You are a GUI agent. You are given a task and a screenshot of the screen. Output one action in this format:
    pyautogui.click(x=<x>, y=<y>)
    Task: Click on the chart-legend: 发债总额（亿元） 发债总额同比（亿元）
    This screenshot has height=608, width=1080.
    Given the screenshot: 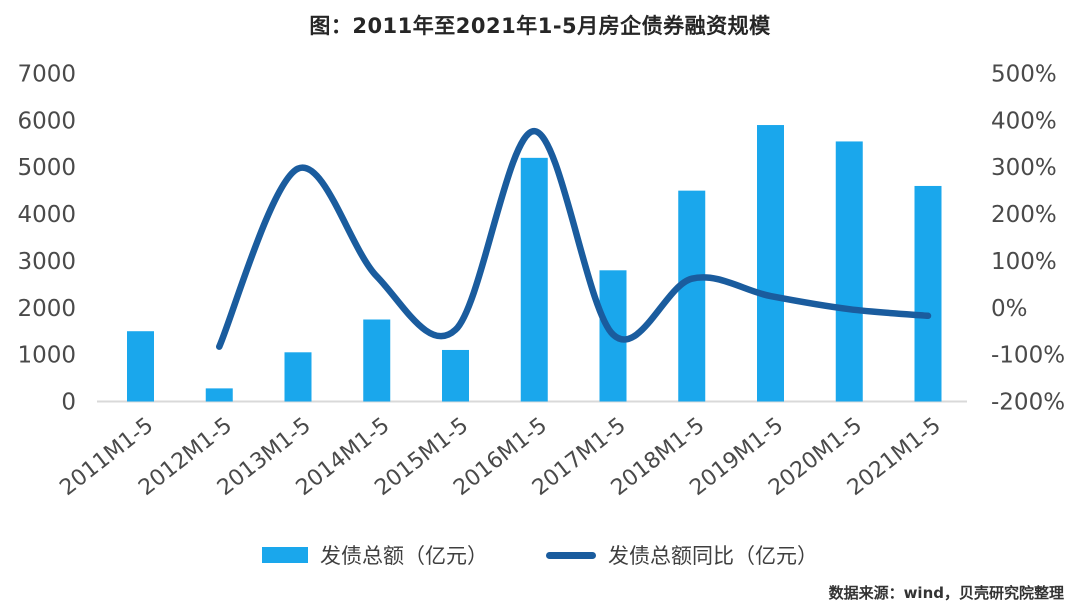 What is the action you would take?
    pyautogui.click(x=540, y=555)
    